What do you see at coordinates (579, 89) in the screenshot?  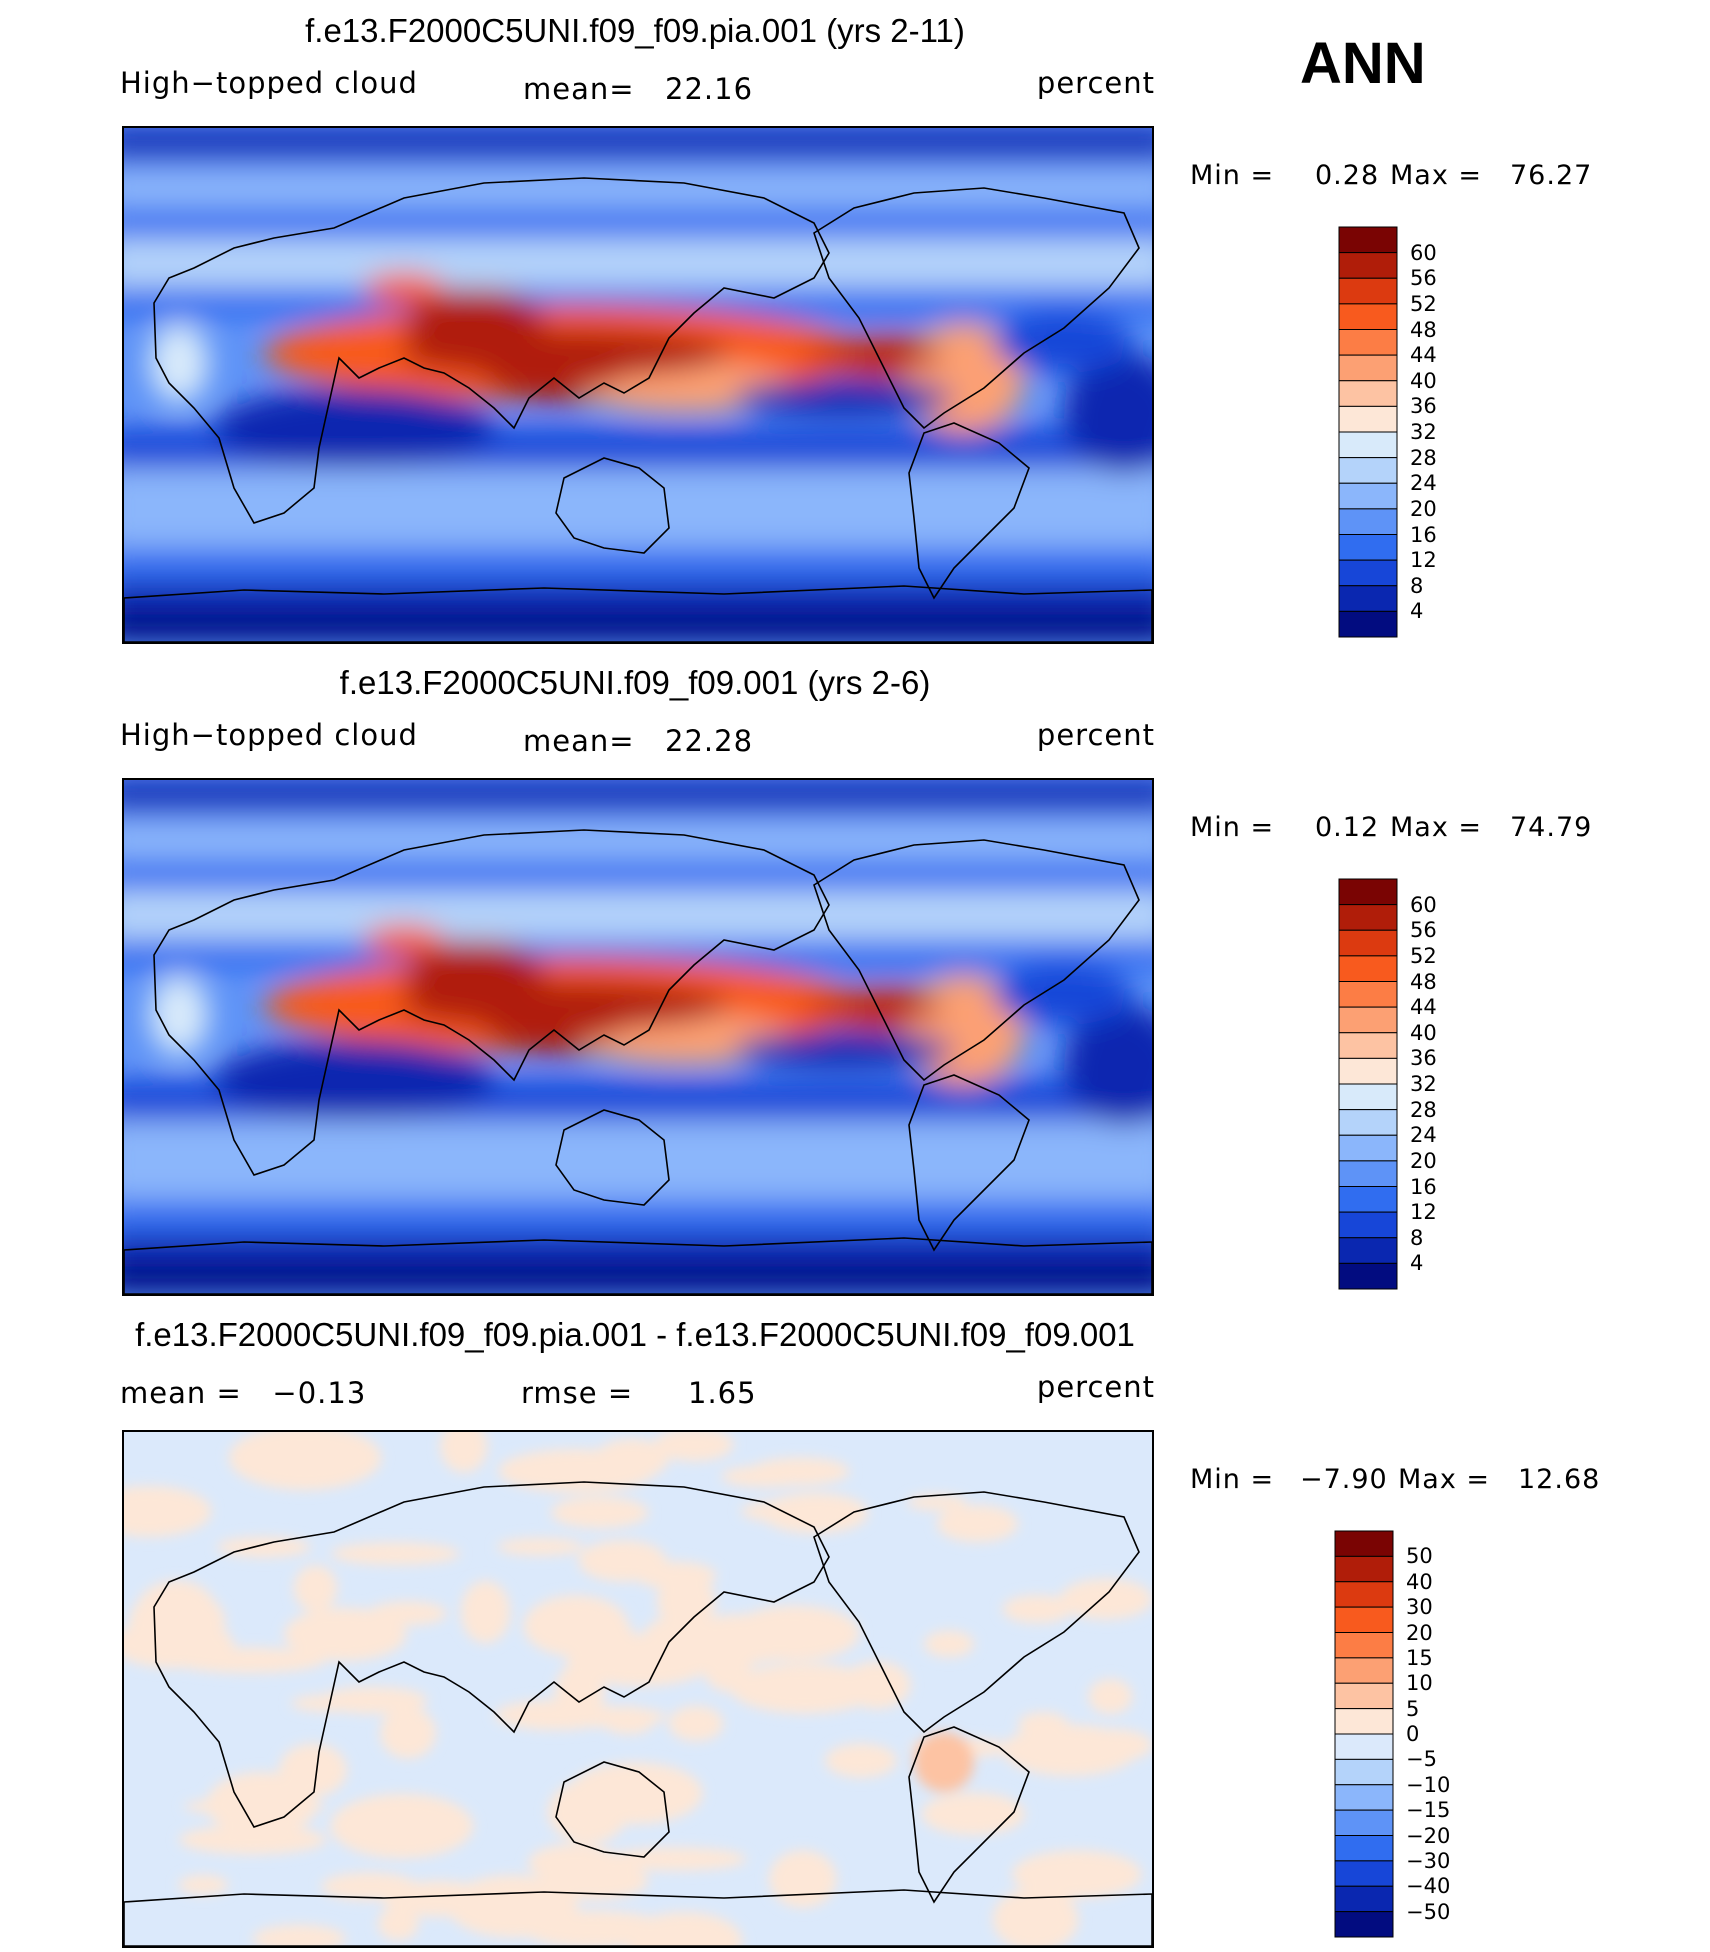 I see `panel-1-mean-label: mean=` at bounding box center [579, 89].